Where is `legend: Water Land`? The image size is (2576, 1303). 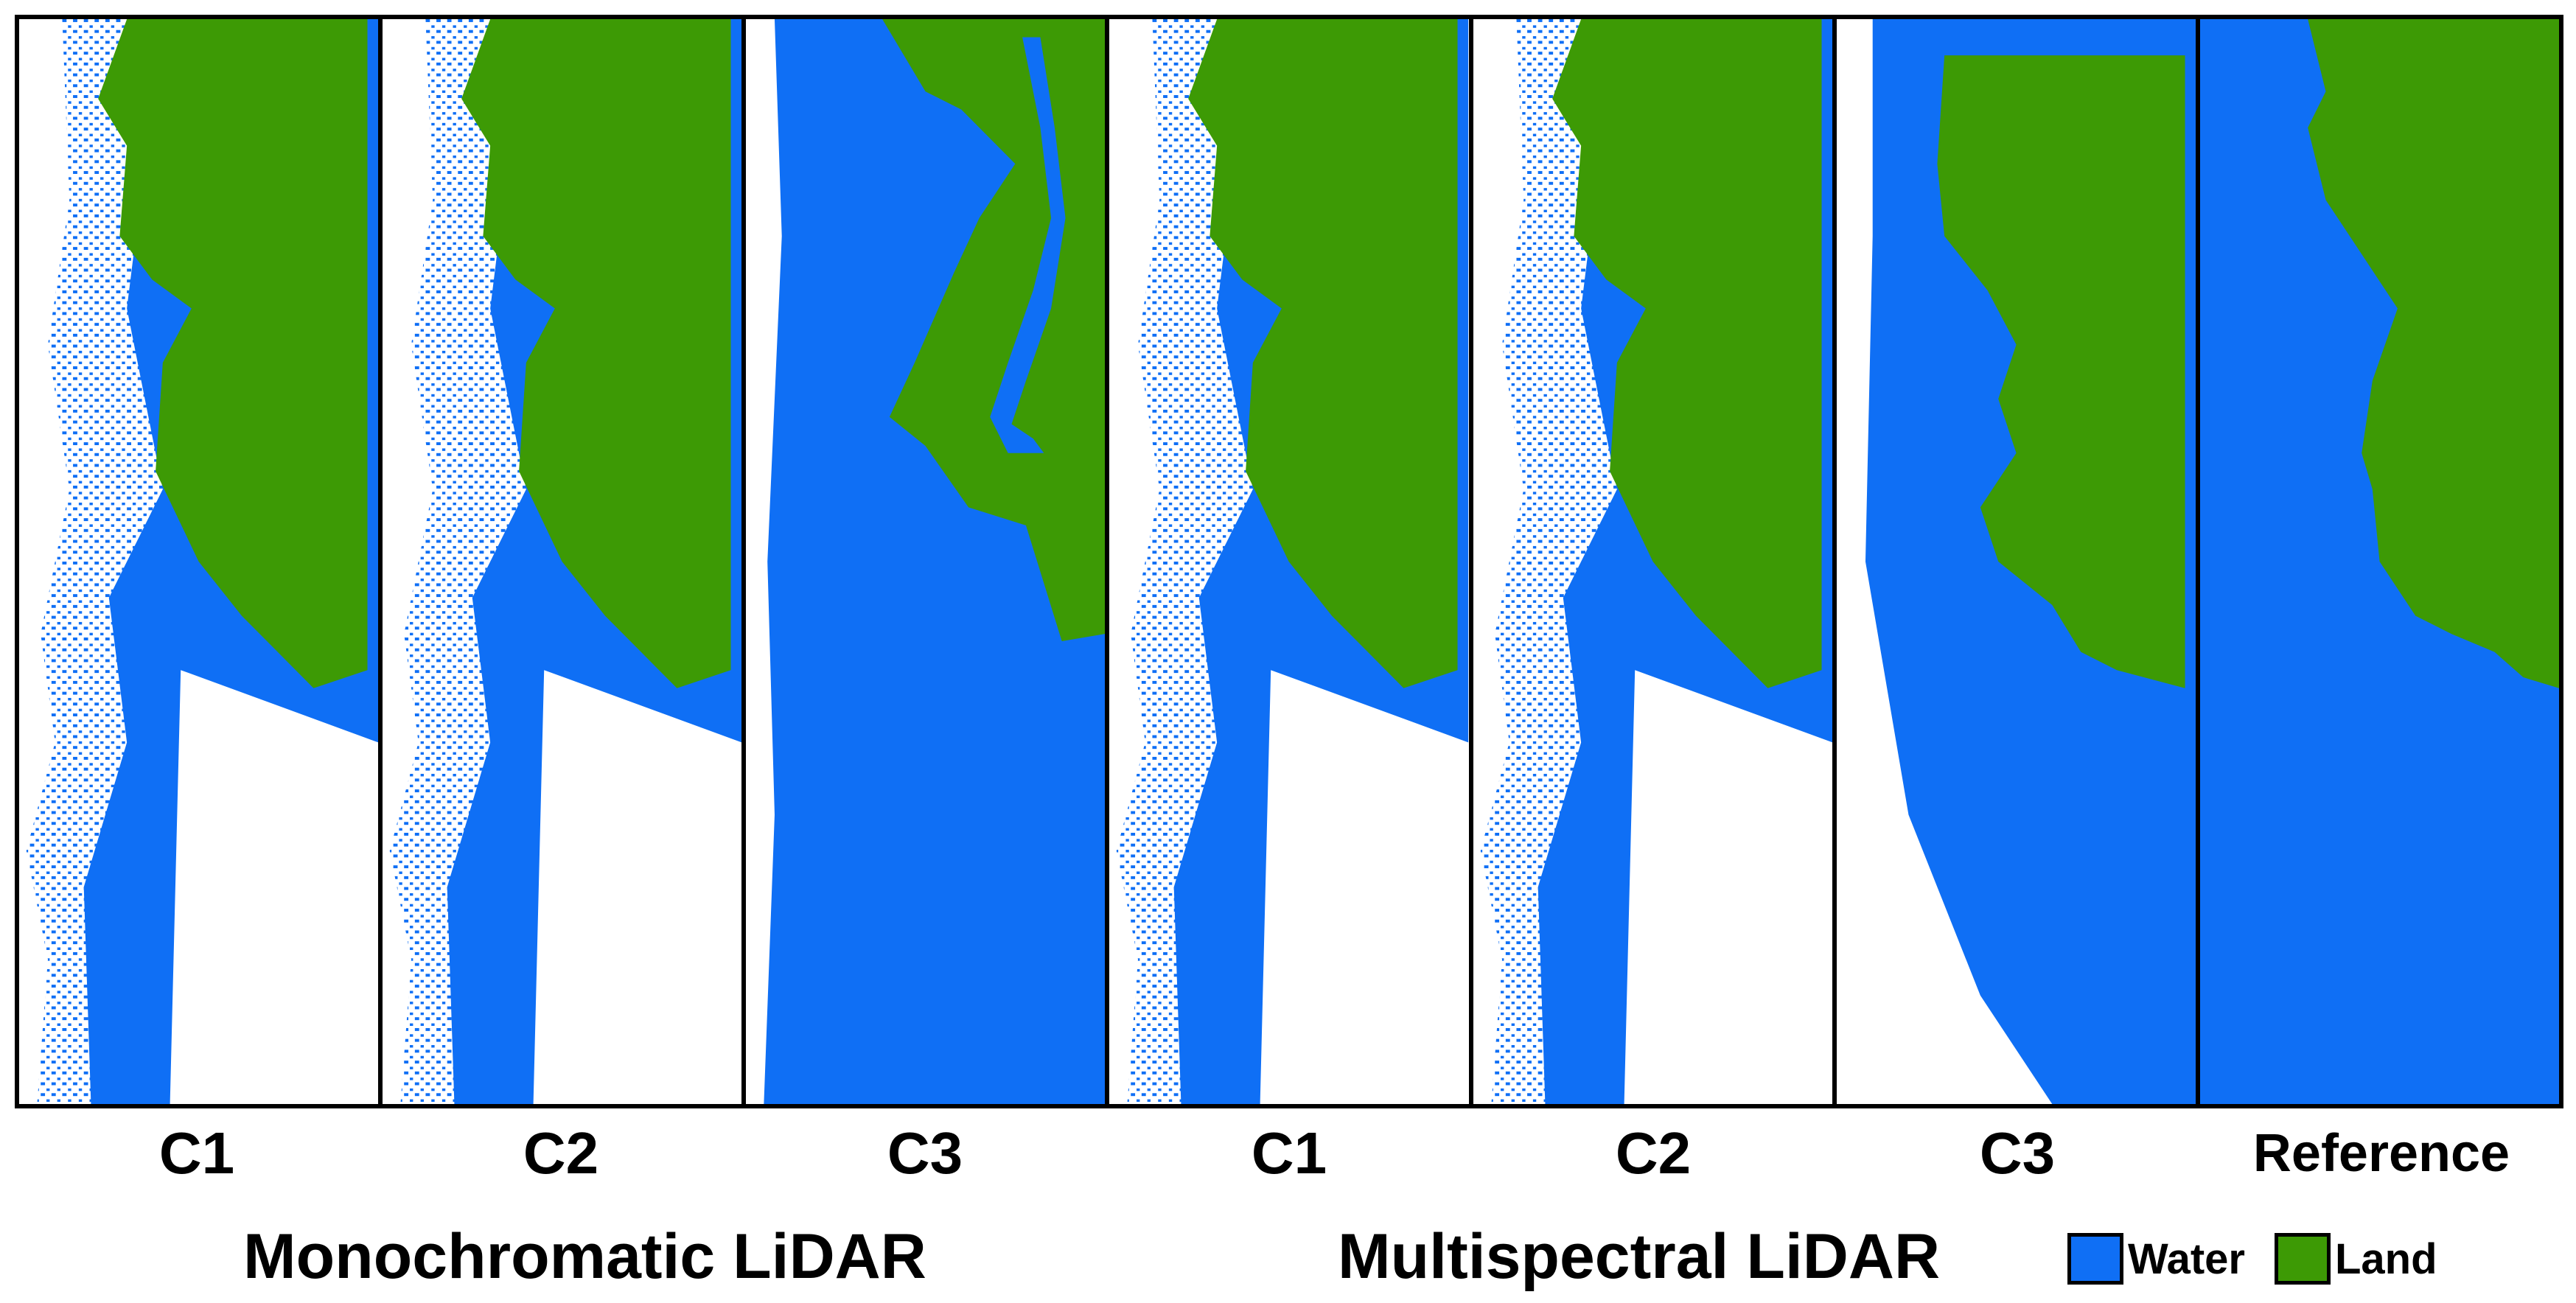
legend: Water Land is located at coordinates (2267, 1259).